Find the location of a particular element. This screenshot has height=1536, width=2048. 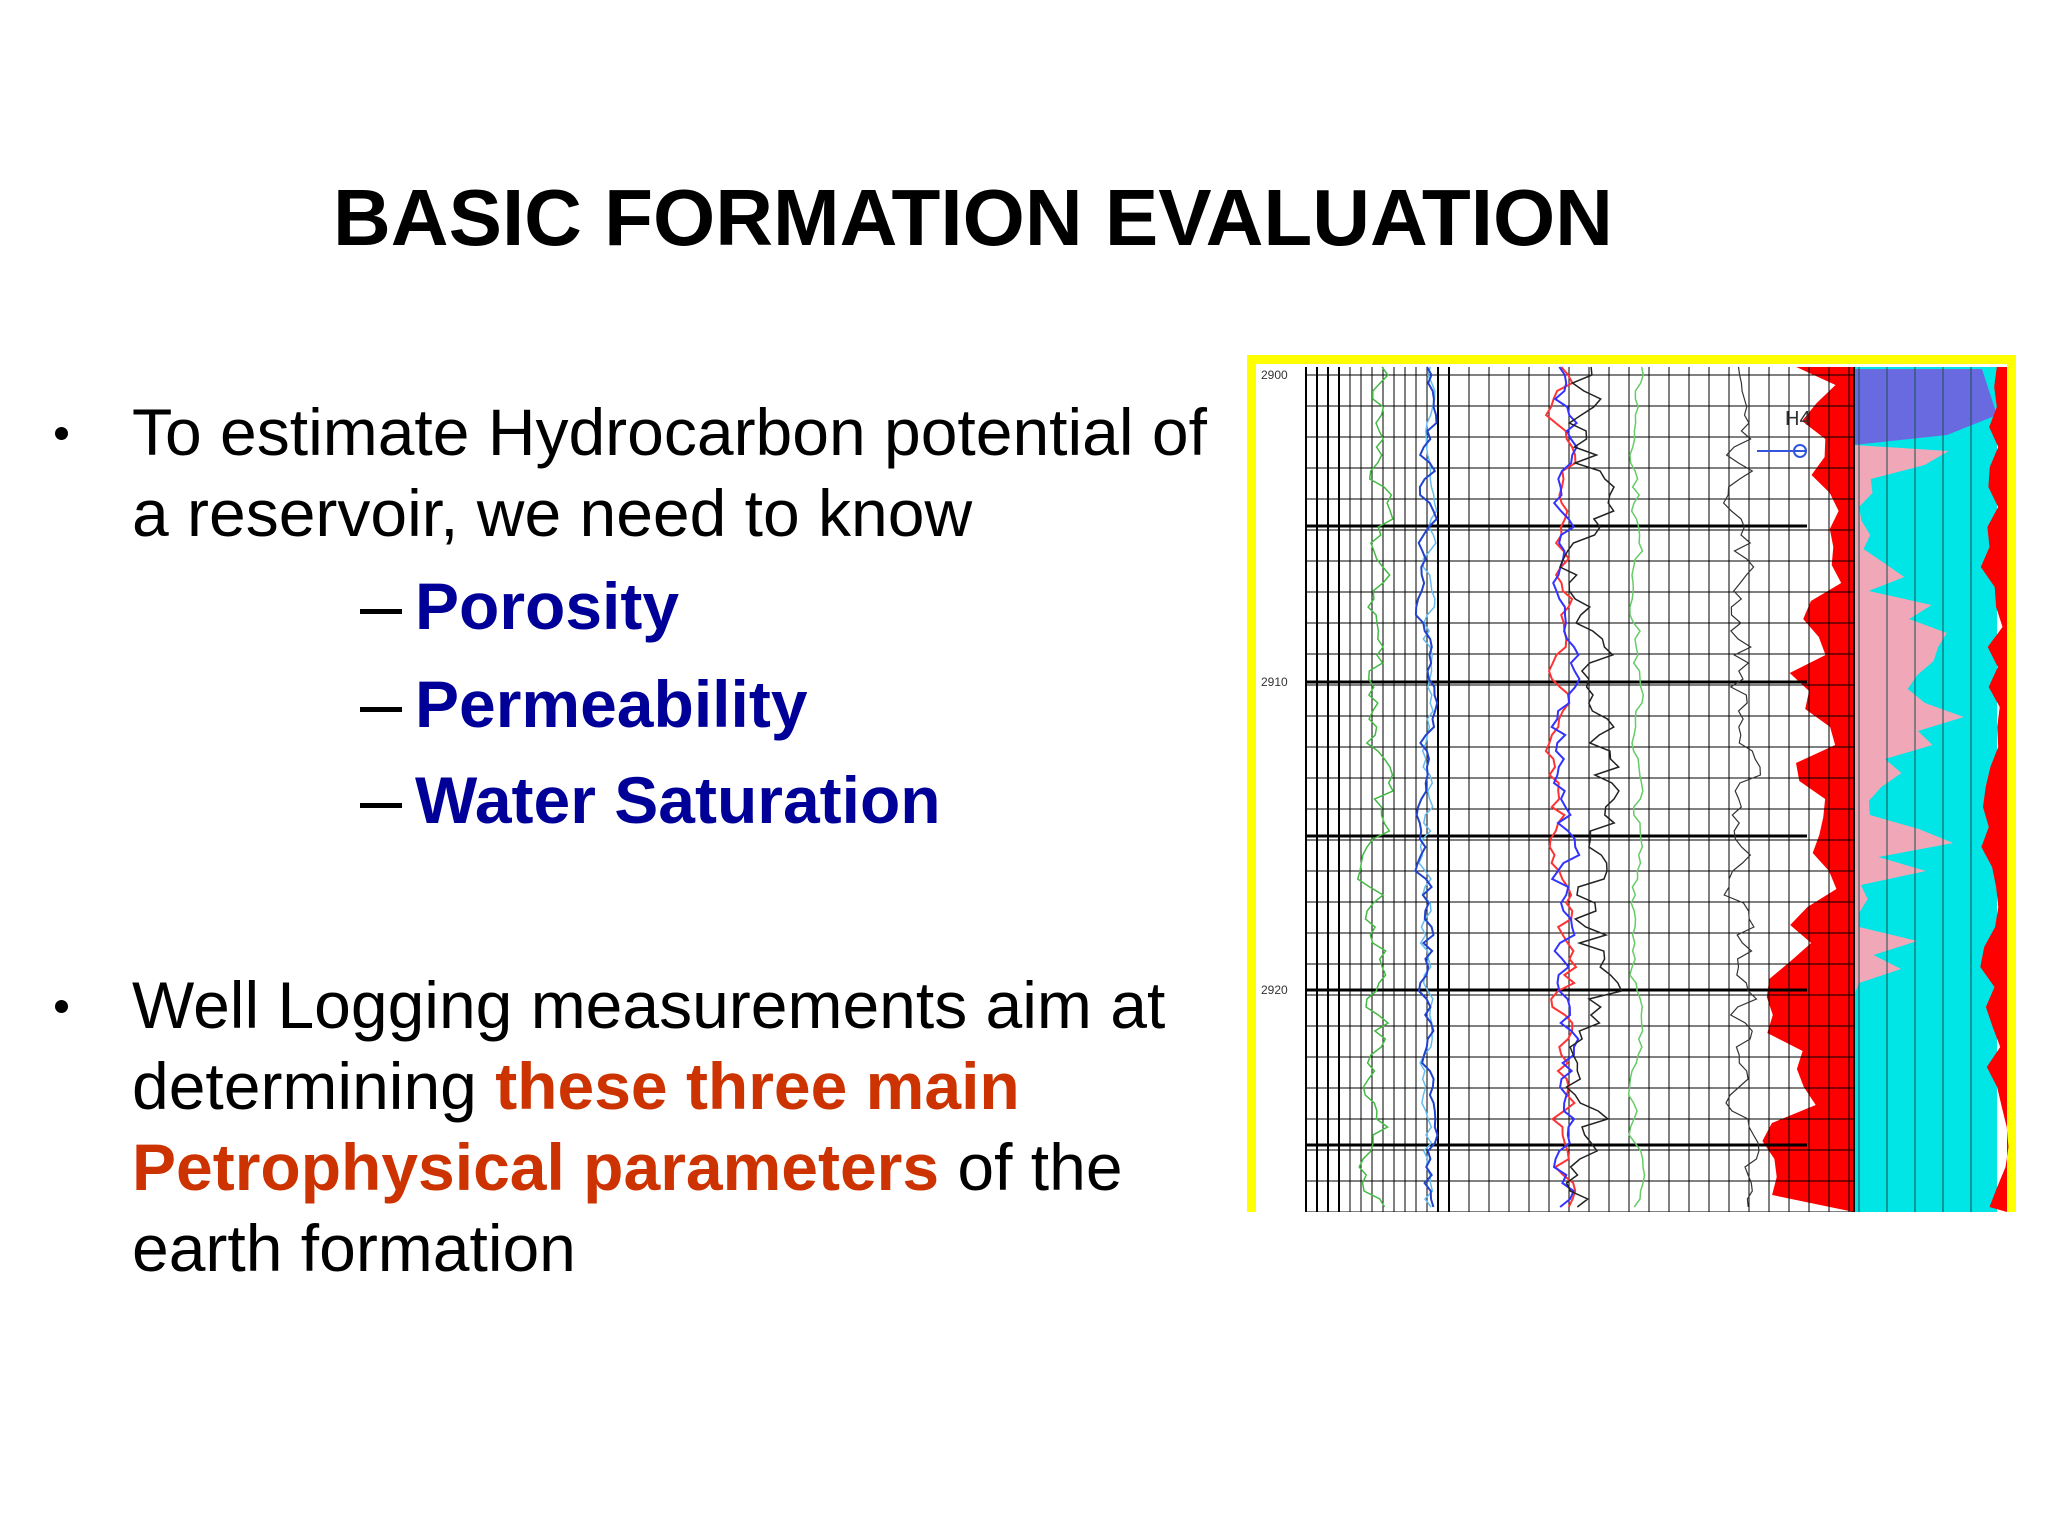

bullet-text: of the earth formation is located at coordinates (627, 1207).